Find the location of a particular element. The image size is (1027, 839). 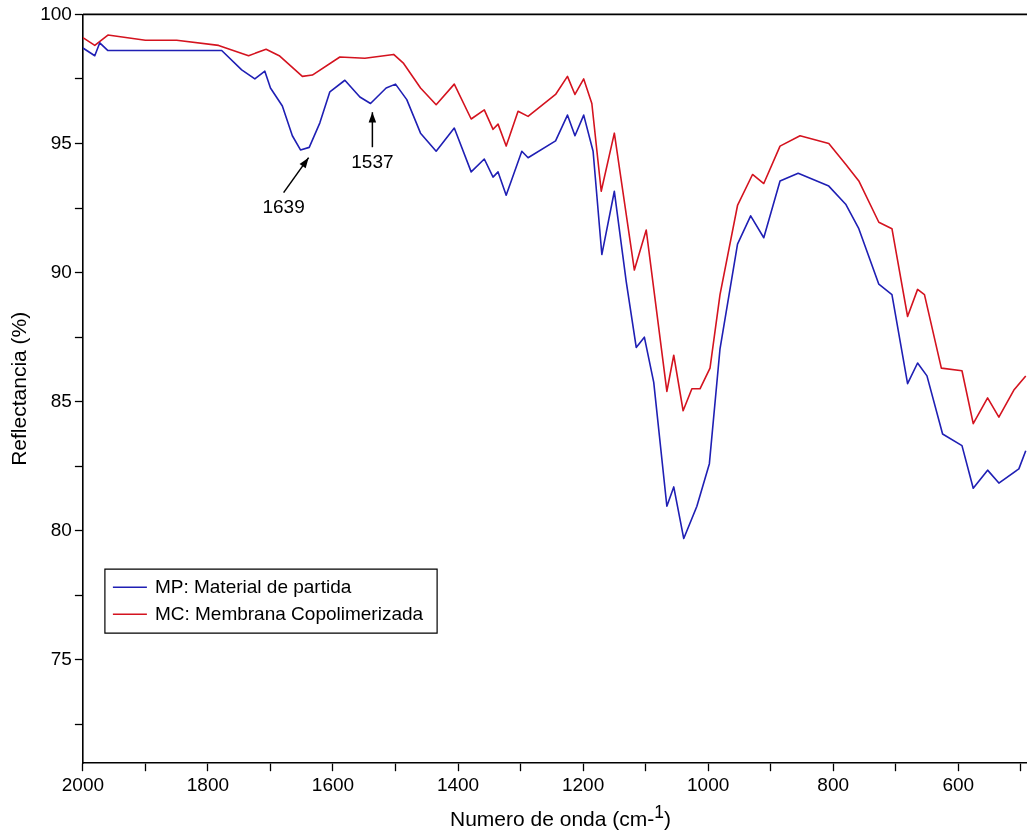

x-axis-title: Numero de onda (cm-$^{1}$) is located at coordinates (560, 816).